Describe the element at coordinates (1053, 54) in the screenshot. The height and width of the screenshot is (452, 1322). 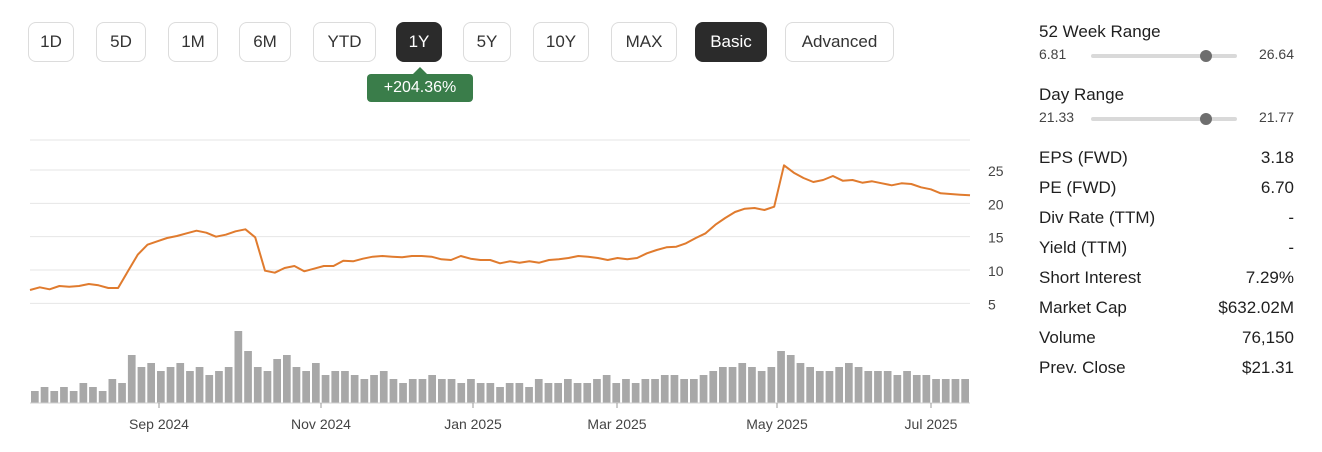
I see `week52-range-low: 6.81` at that location.